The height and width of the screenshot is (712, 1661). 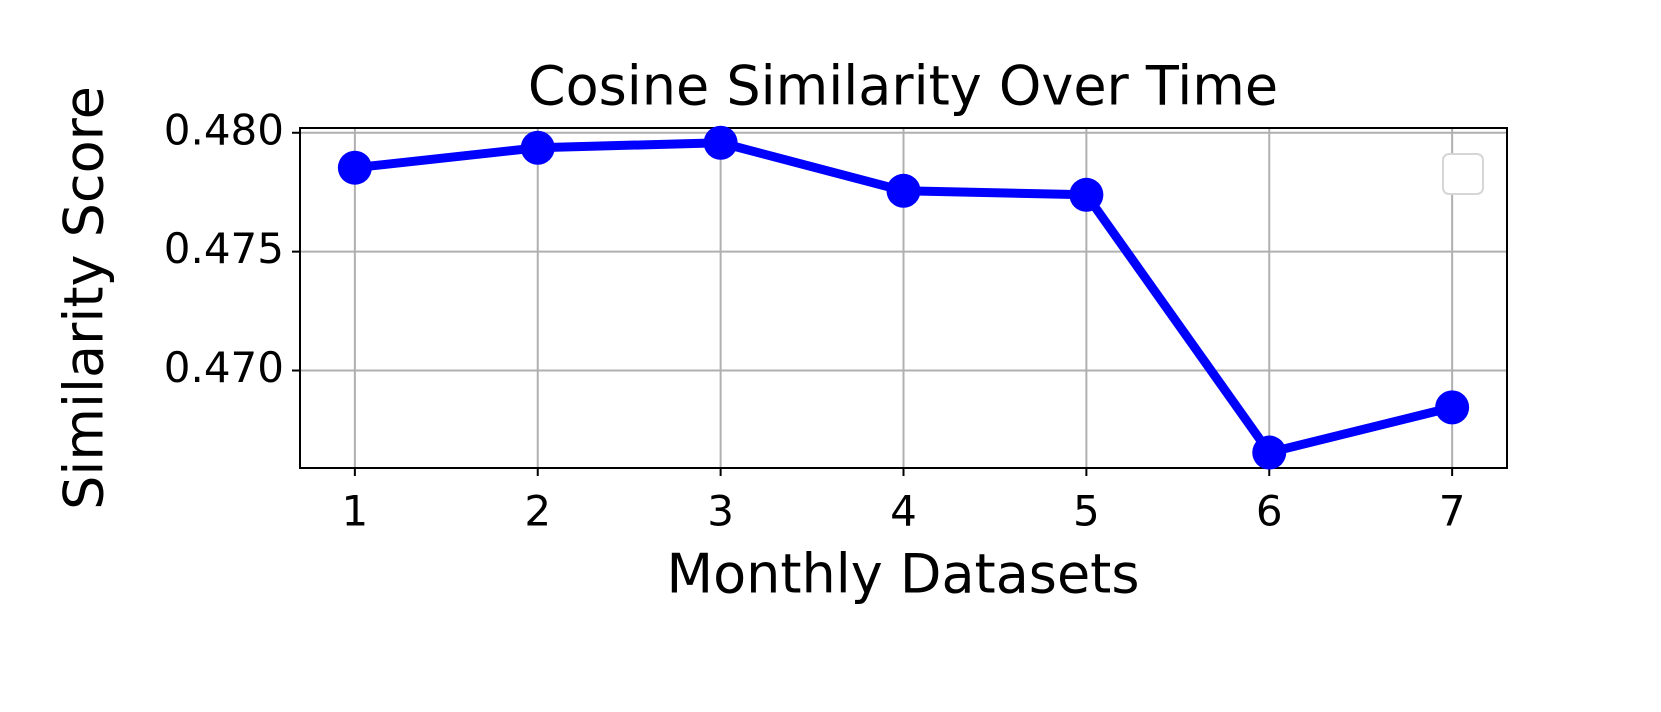 I want to click on x-tick-label: 7, so click(x=1452, y=511).